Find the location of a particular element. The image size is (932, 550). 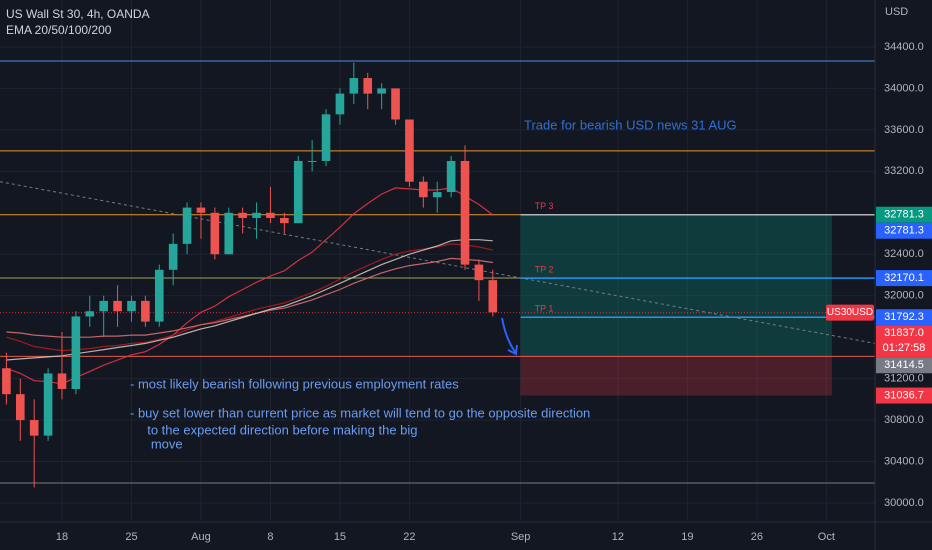

symbol-tag is located at coordinates (850, 312).